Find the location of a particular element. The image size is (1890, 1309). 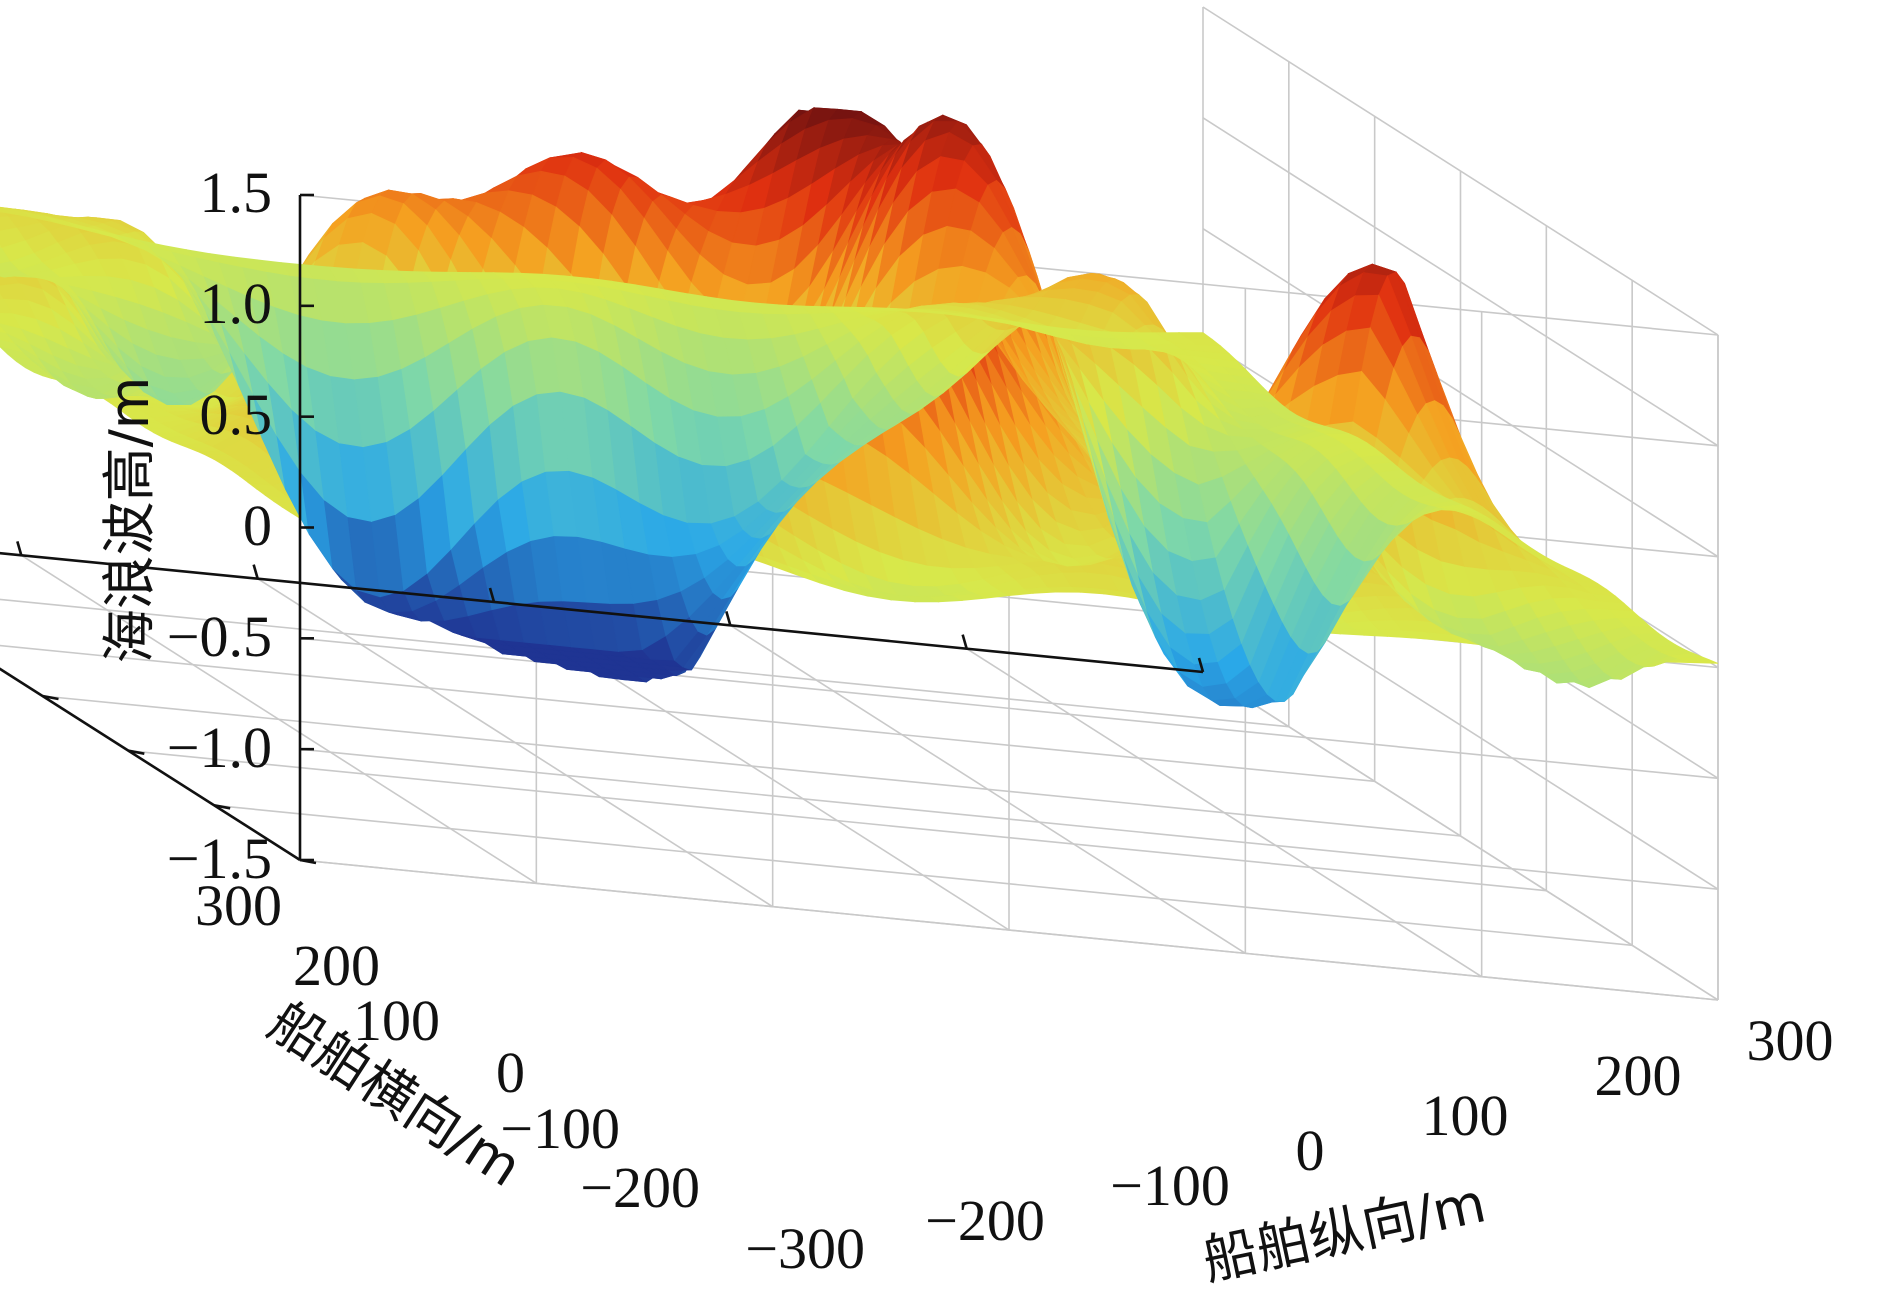

x-axis-title: 船舶纵向/m is located at coordinates (1344, 1231).